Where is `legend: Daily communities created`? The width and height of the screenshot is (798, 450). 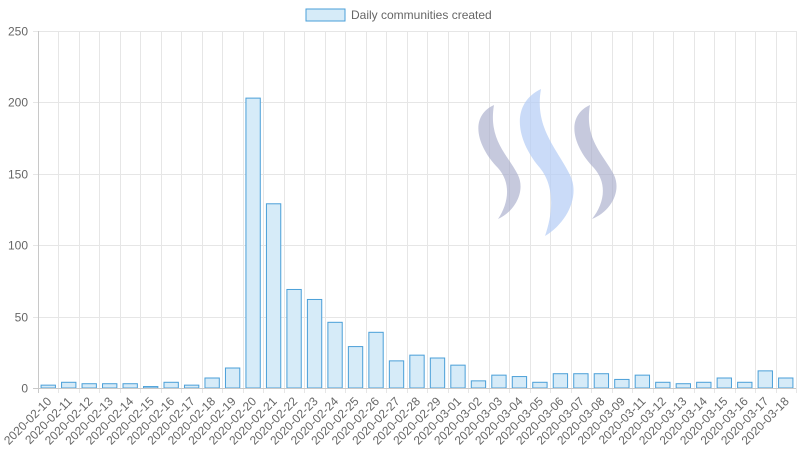 legend: Daily communities created is located at coordinates (398, 15).